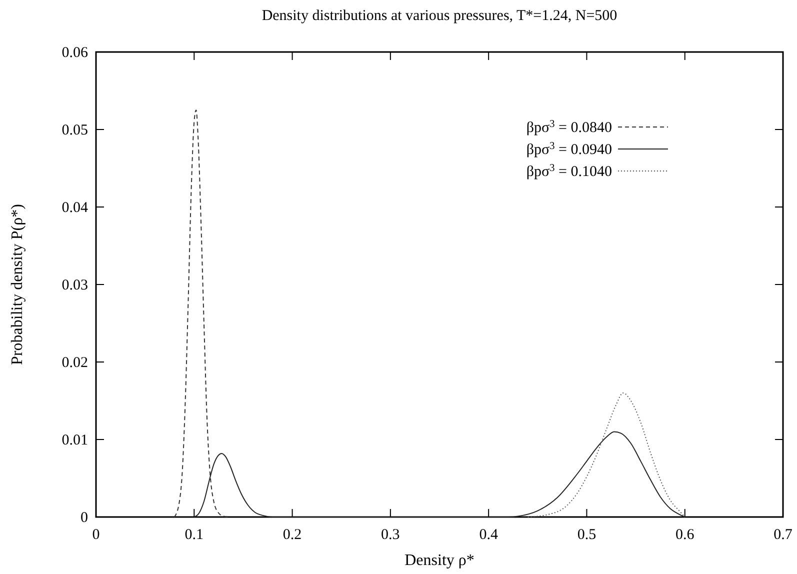  What do you see at coordinates (75, 130) in the screenshot?
I see `y-tick-label: 0.05` at bounding box center [75, 130].